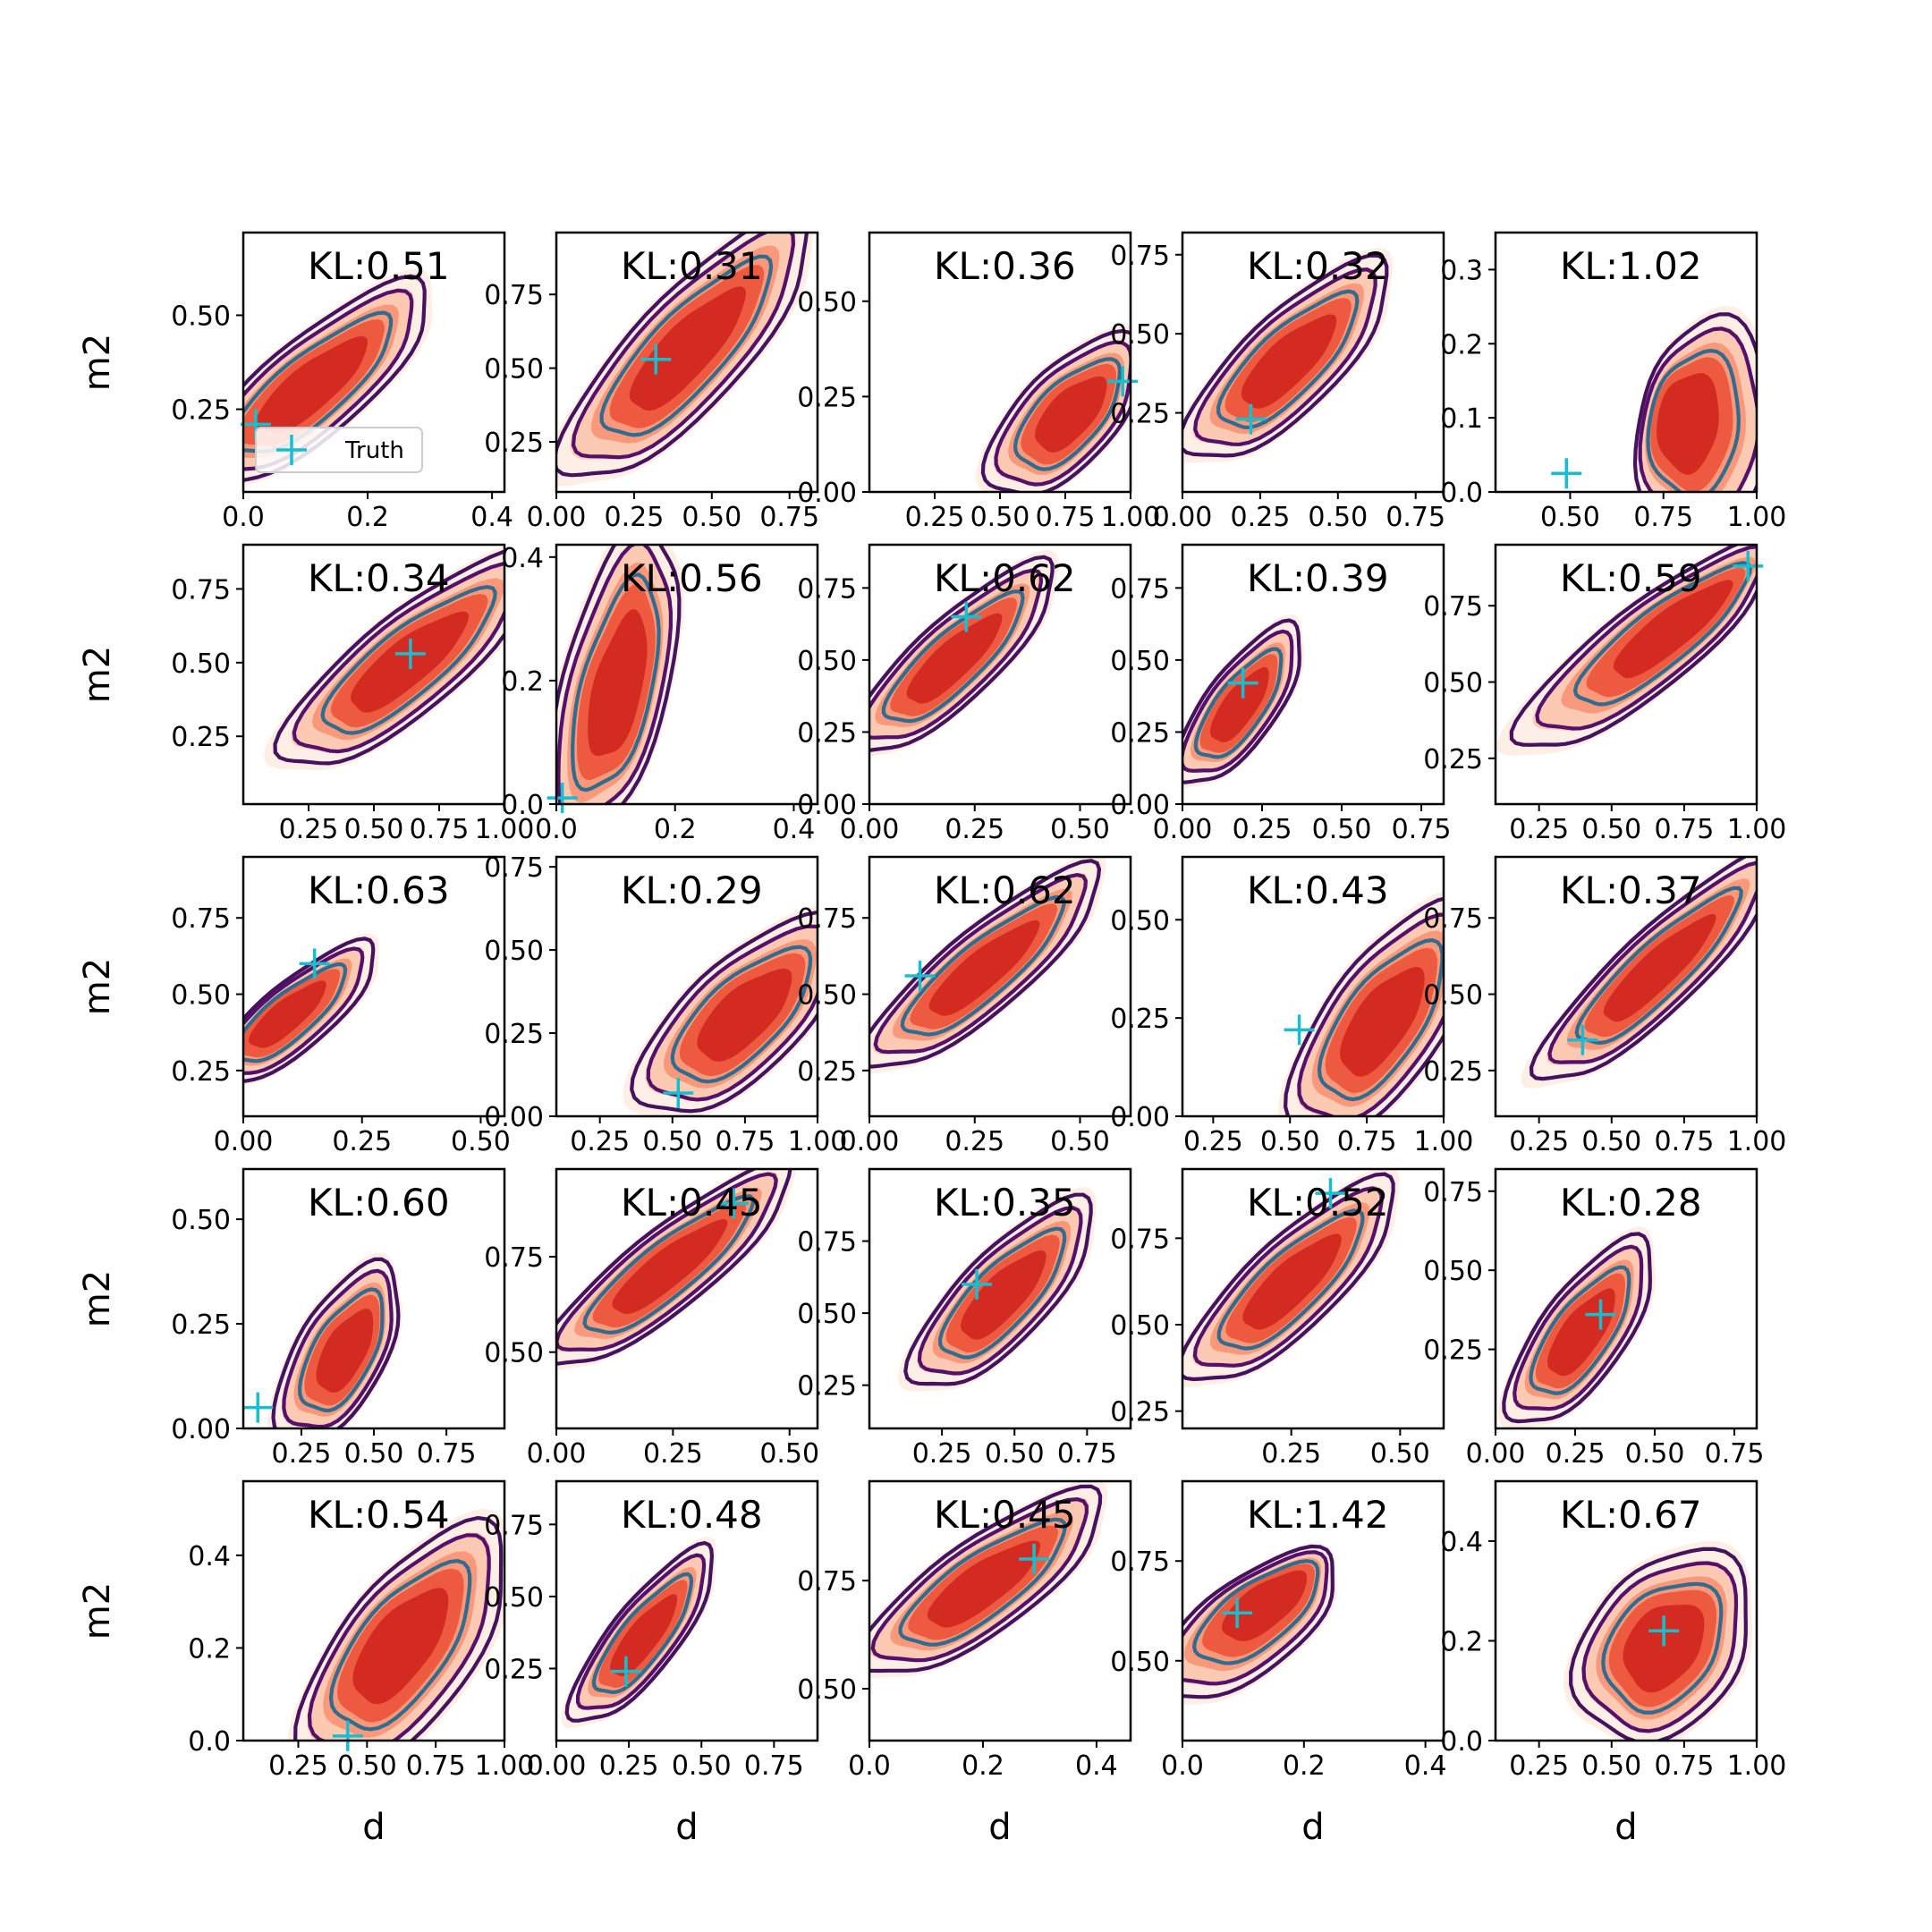  Describe the element at coordinates (1461, 419) in the screenshot. I see `y-tick-label: 0.1` at that location.